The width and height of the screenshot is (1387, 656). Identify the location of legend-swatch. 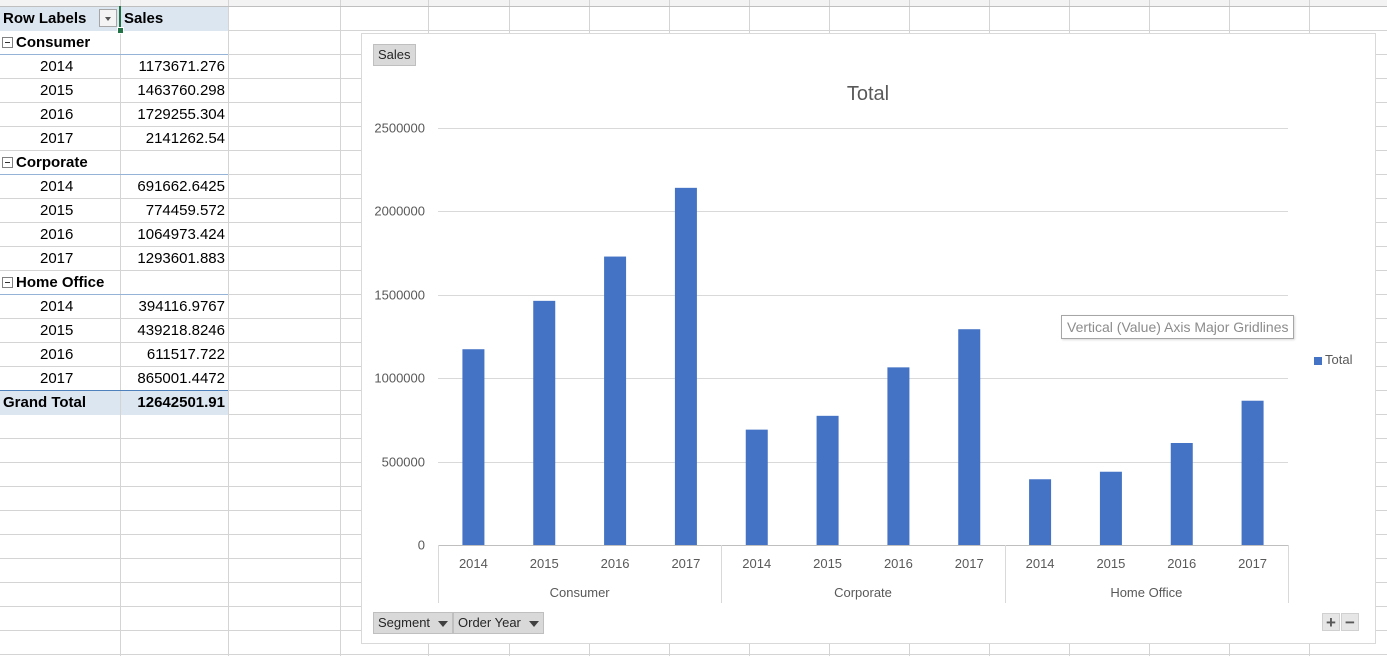
(1318, 360).